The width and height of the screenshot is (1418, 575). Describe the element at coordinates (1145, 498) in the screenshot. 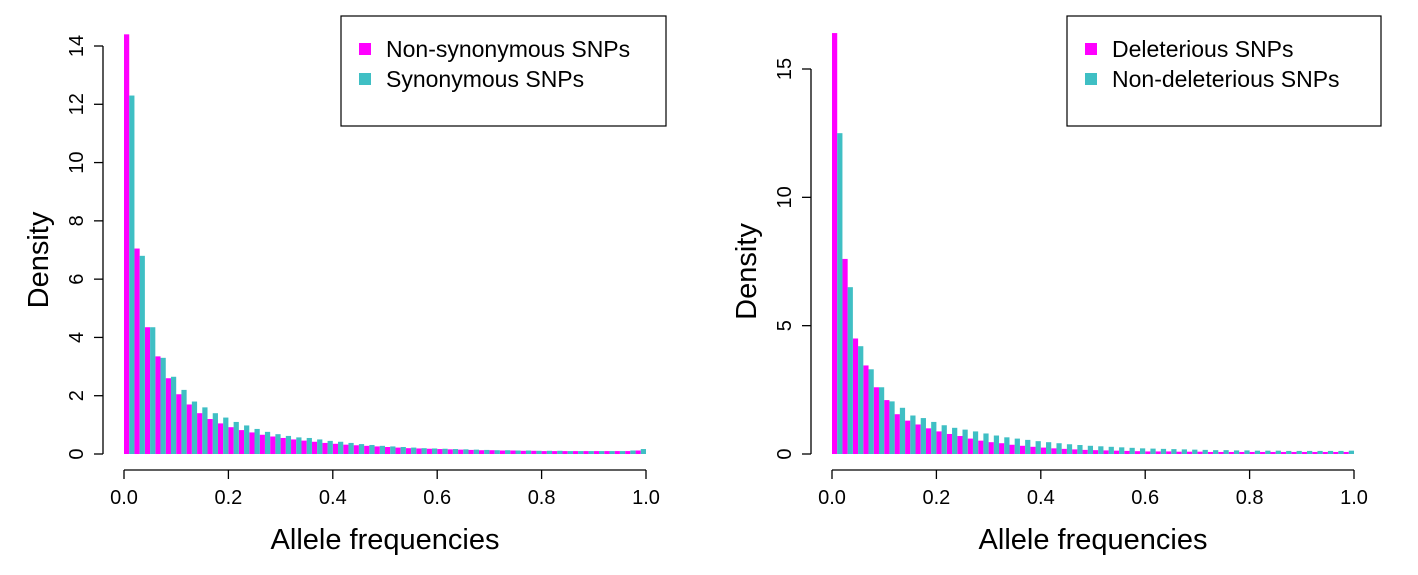

I see `x-tick-label: 0.6` at that location.